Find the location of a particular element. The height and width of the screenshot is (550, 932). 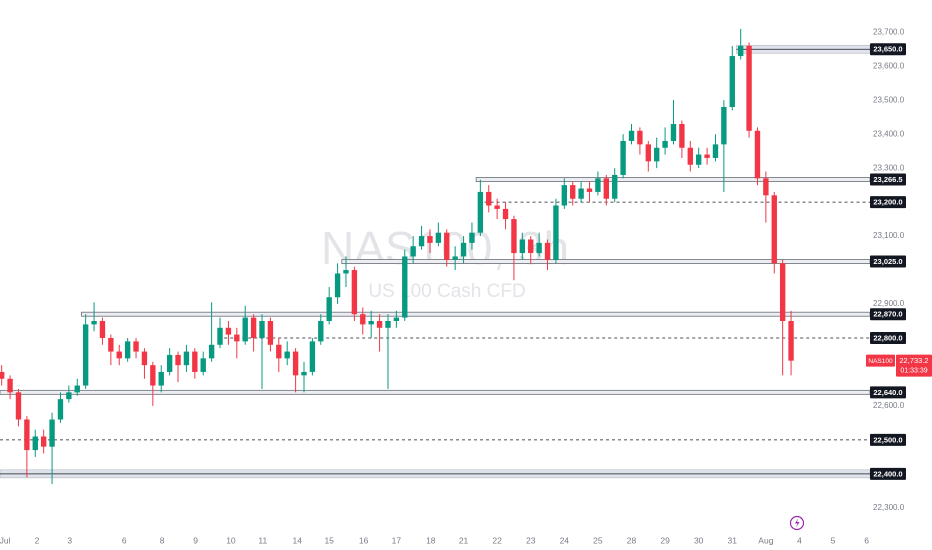

x-tick-label: Jul is located at coordinates (5, 540).